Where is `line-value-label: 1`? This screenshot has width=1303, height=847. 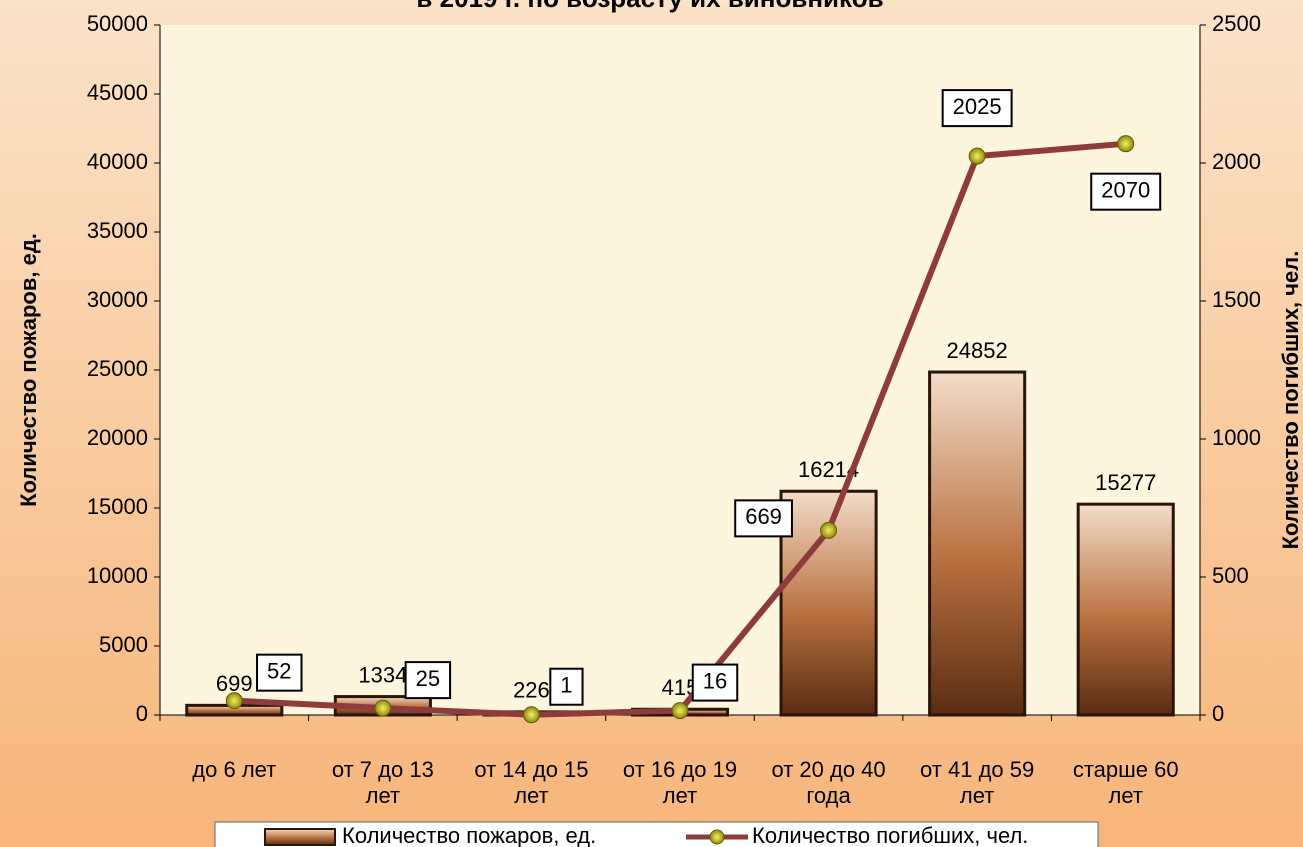
line-value-label: 1 is located at coordinates (566, 685).